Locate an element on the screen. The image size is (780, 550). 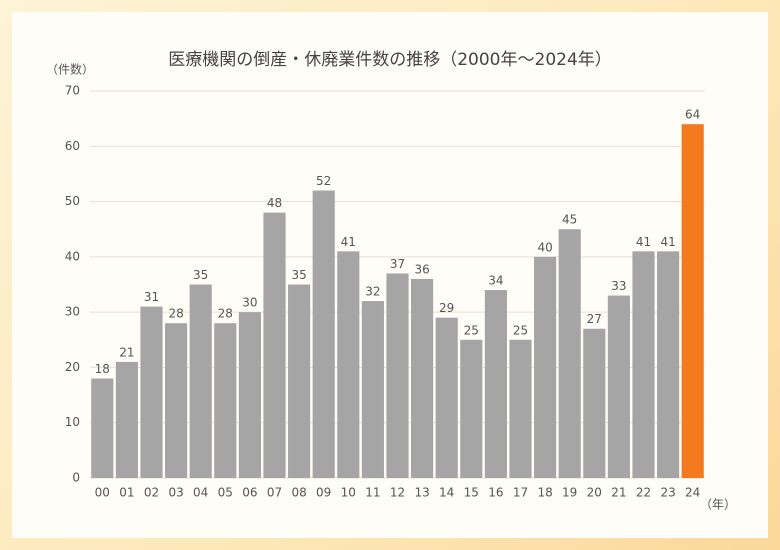
x-tick-label: 18 is located at coordinates (544, 493).